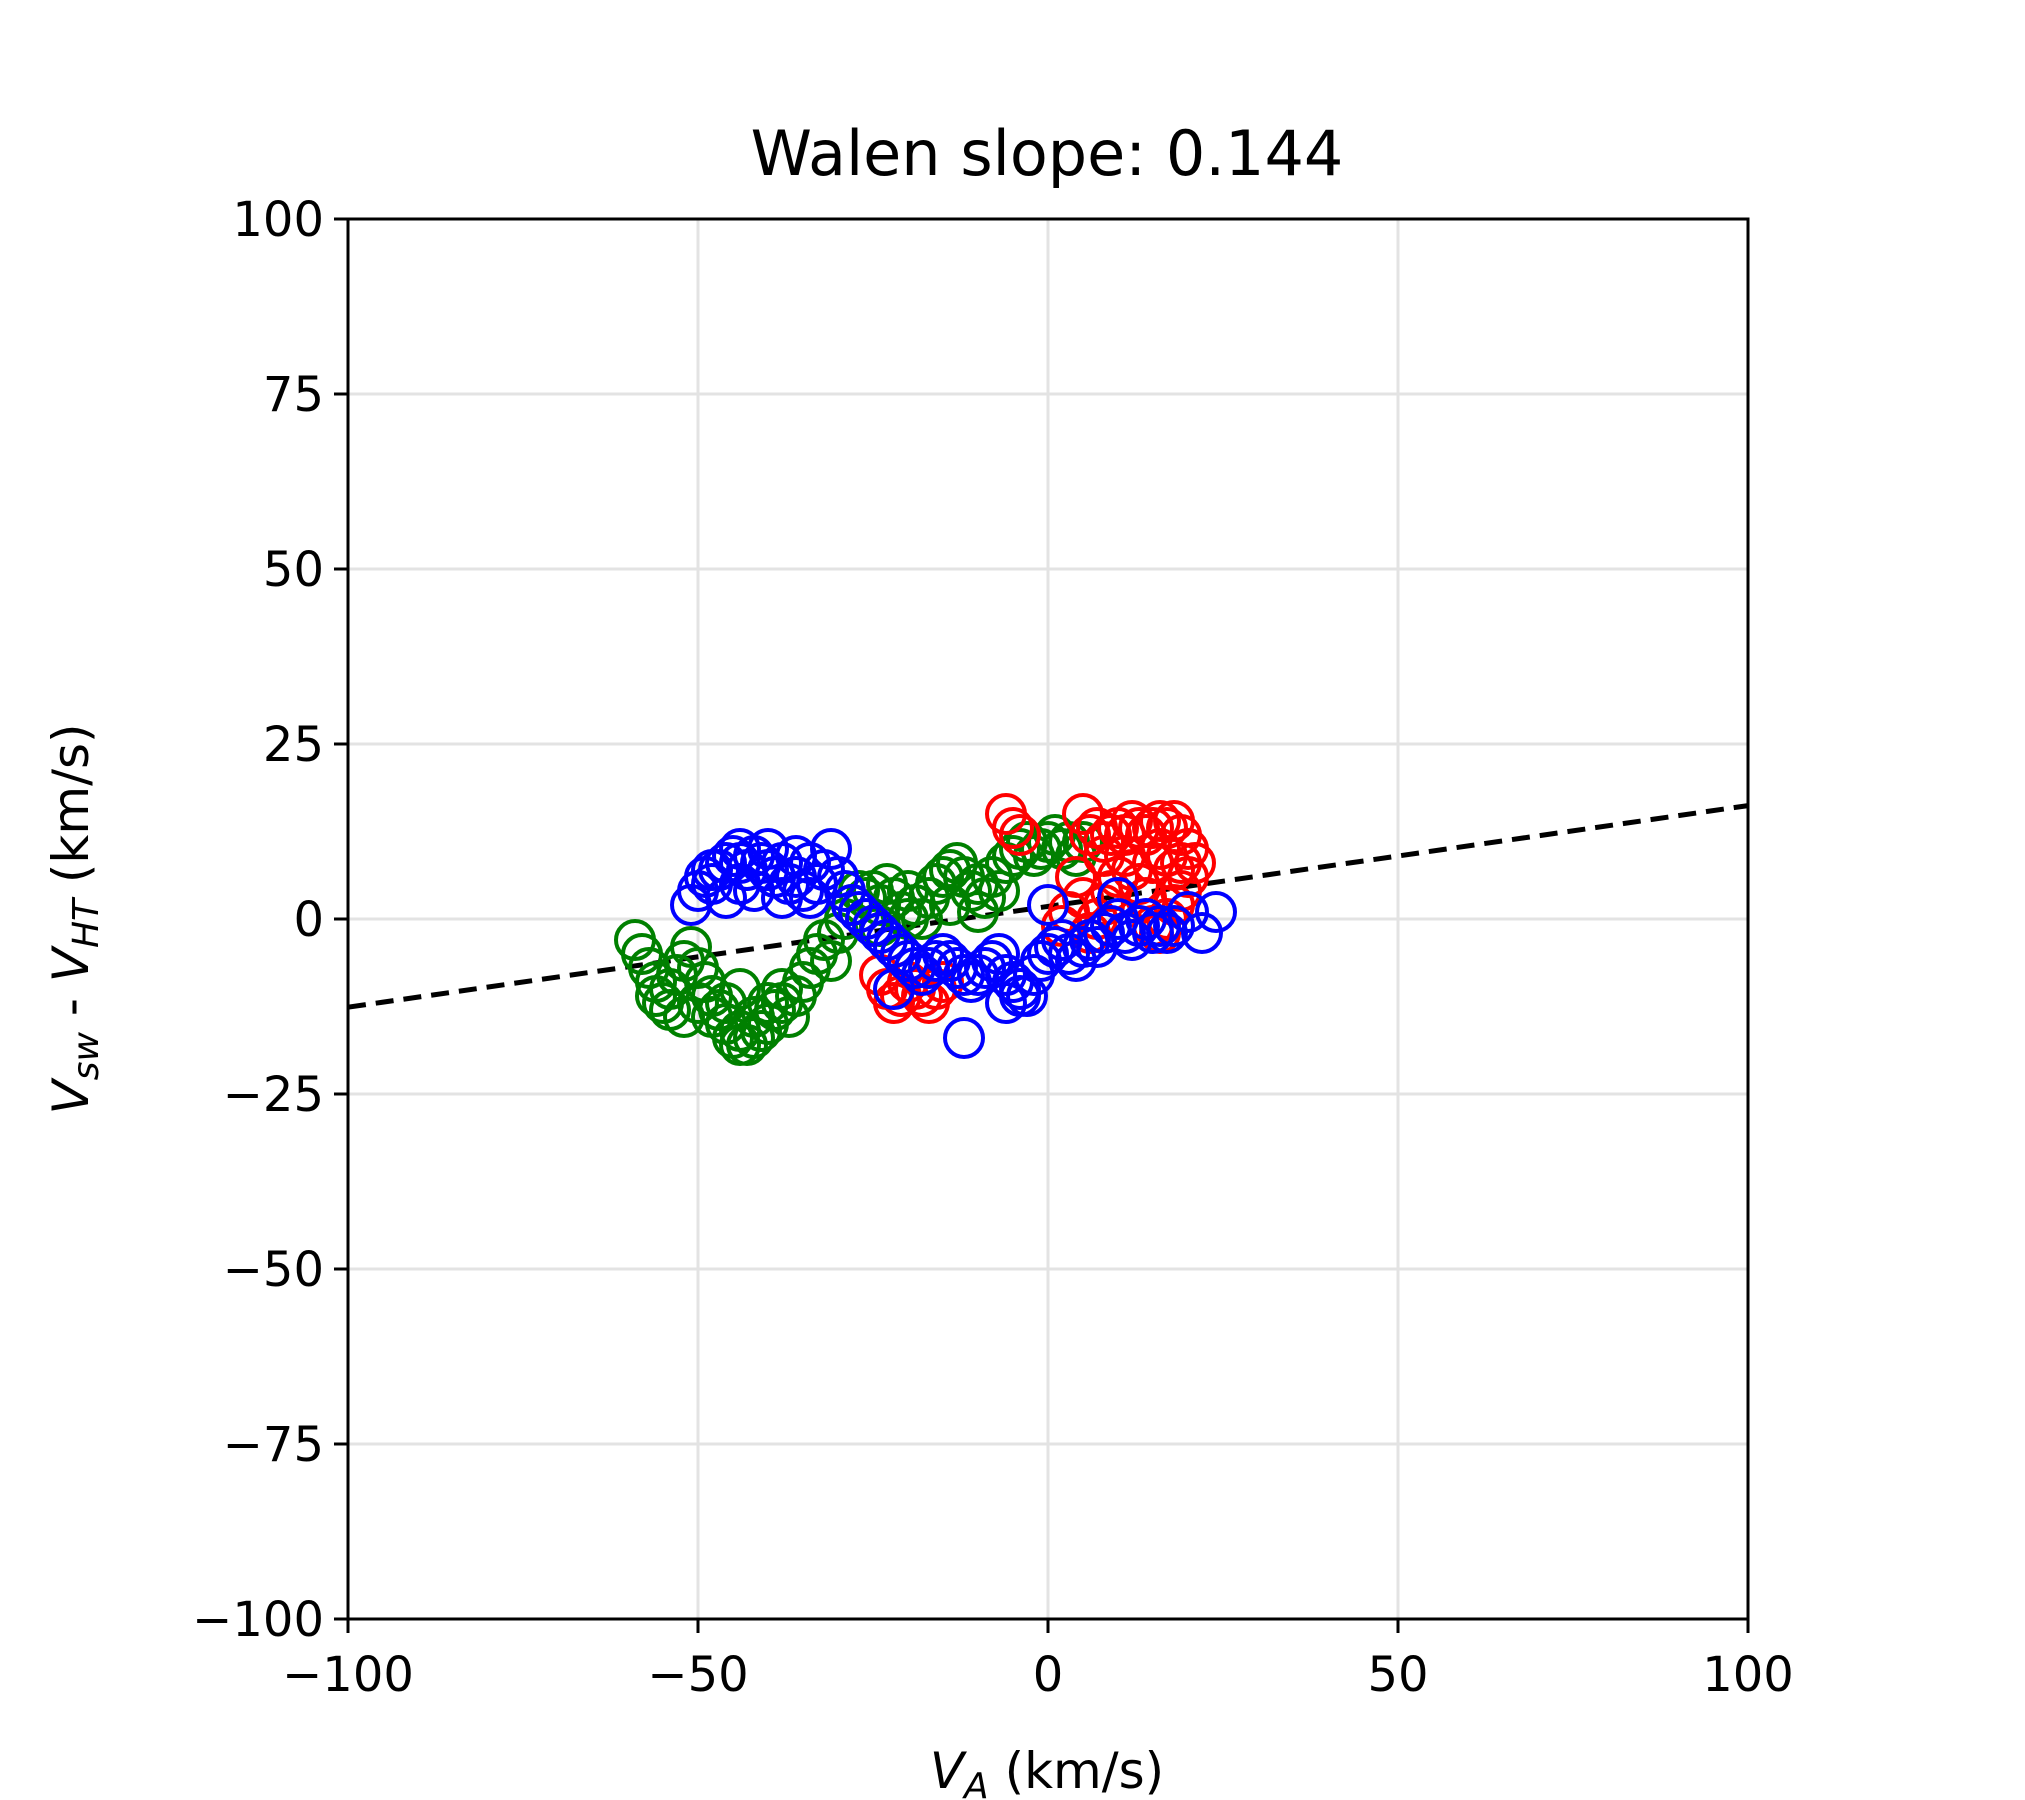 The width and height of the screenshot is (2025, 1800). What do you see at coordinates (86, 1056) in the screenshot?
I see `y-label-sub1: sw` at bounding box center [86, 1056].